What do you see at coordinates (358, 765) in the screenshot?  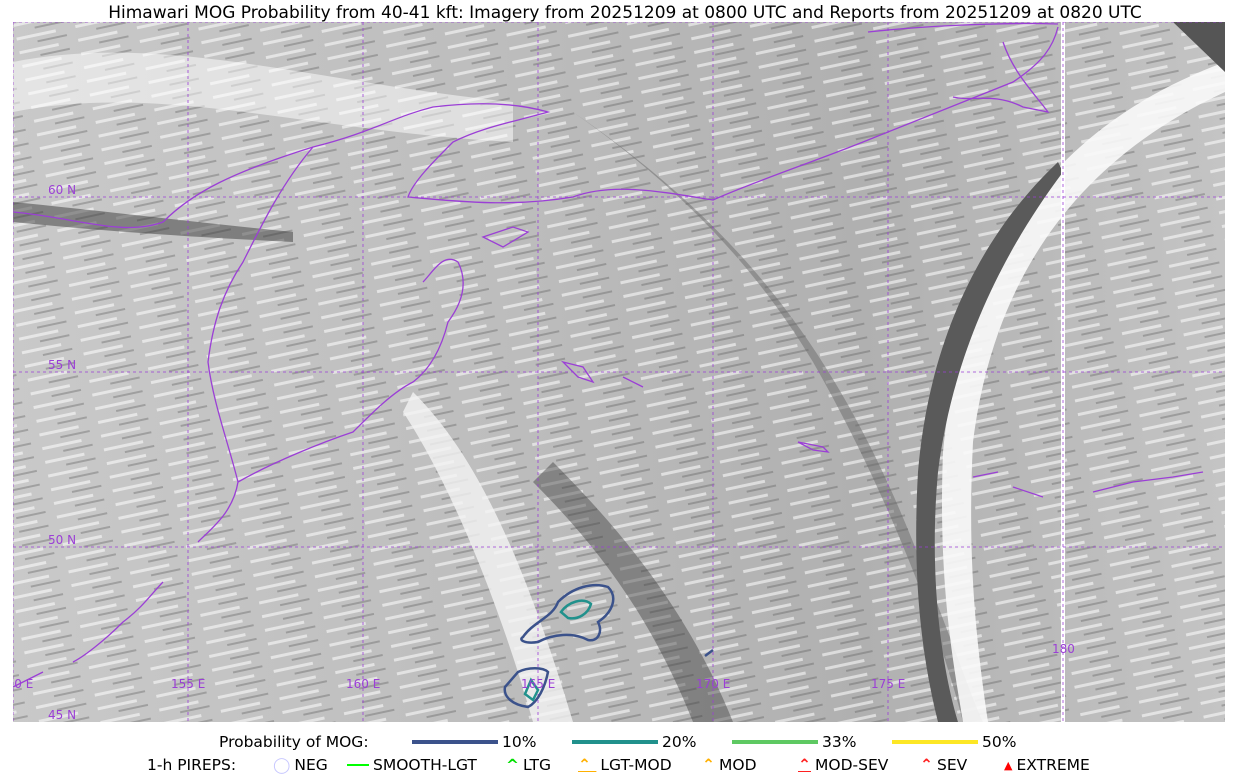 I see `line-icon` at bounding box center [358, 765].